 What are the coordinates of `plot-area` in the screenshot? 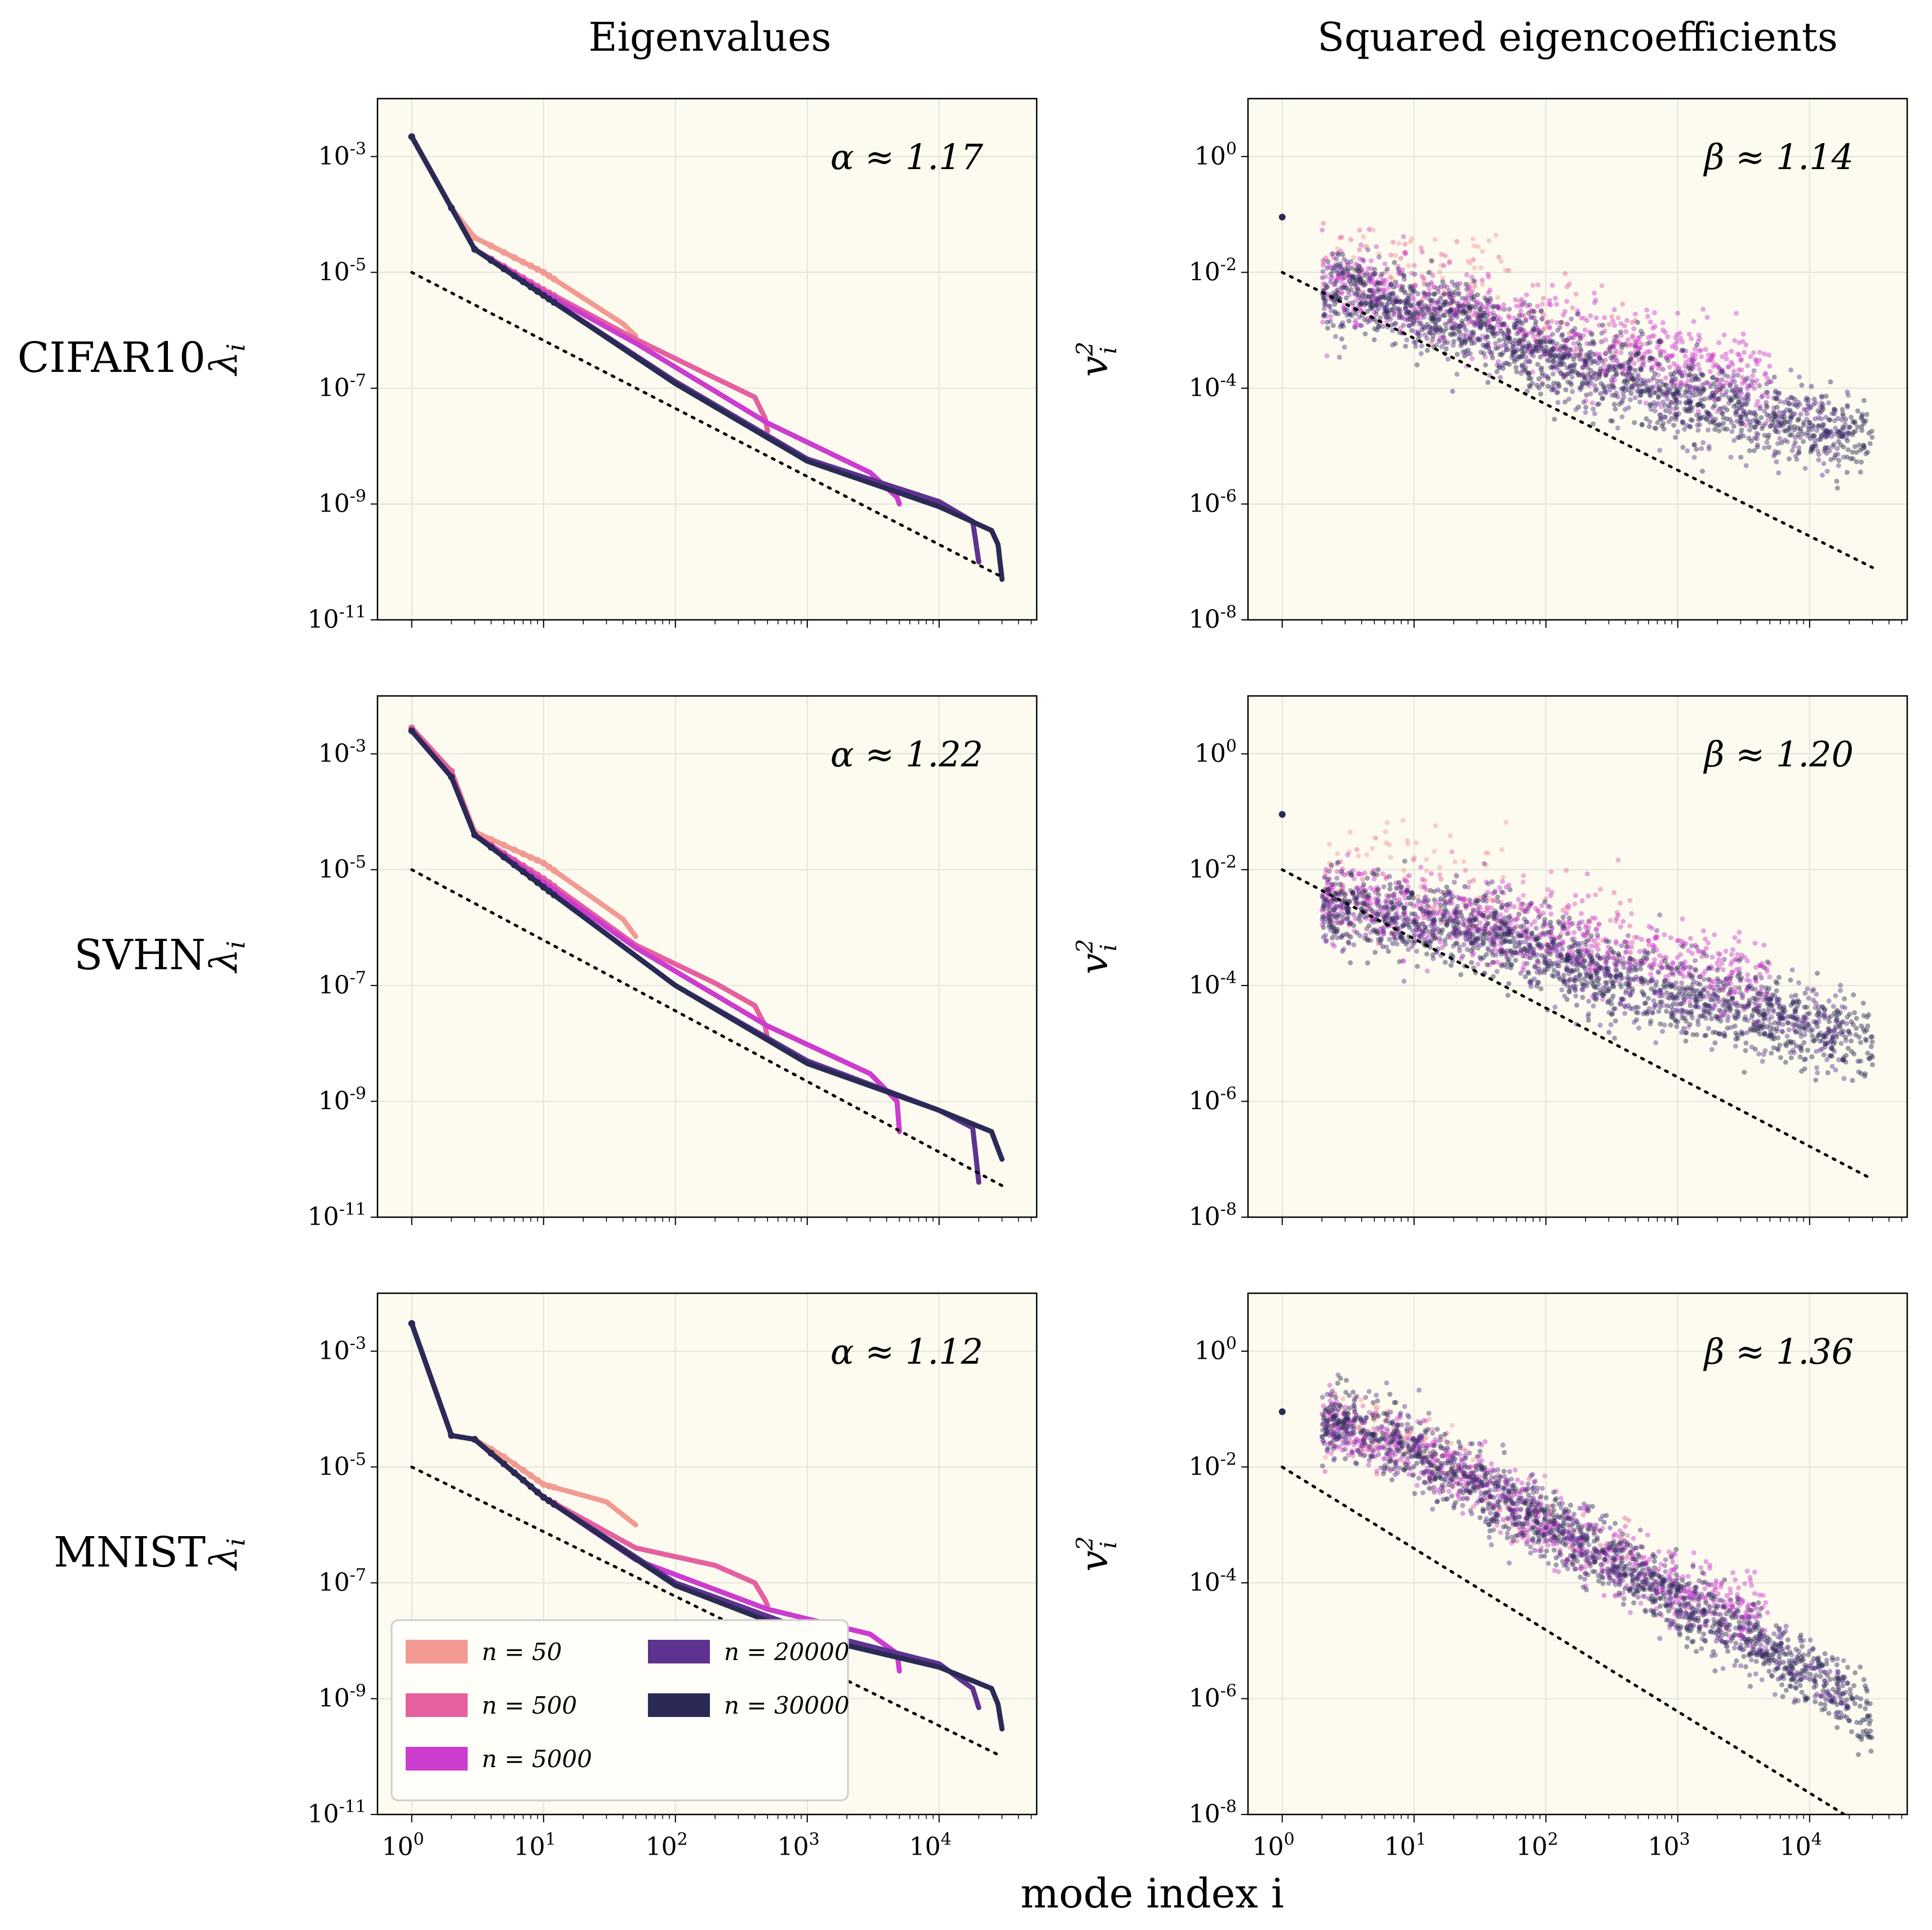 It's located at (1577, 360).